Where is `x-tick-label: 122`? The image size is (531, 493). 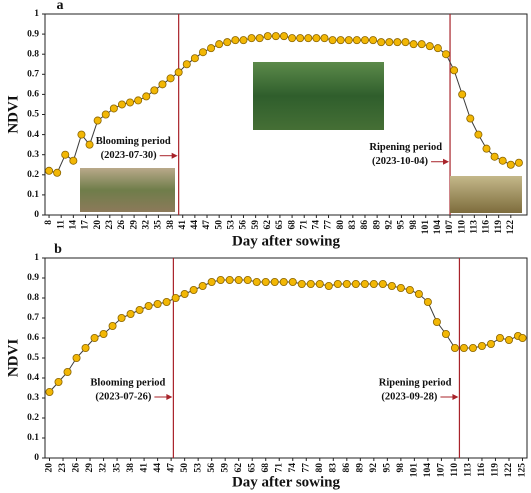
x-tick-label: 122 is located at coordinates (509, 470).